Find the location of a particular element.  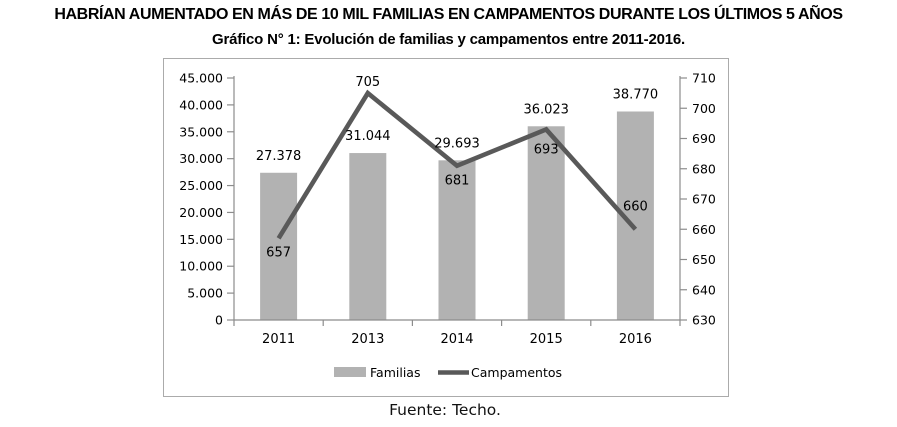

left-axis-tick-label: 35.000 is located at coordinates (201, 131).